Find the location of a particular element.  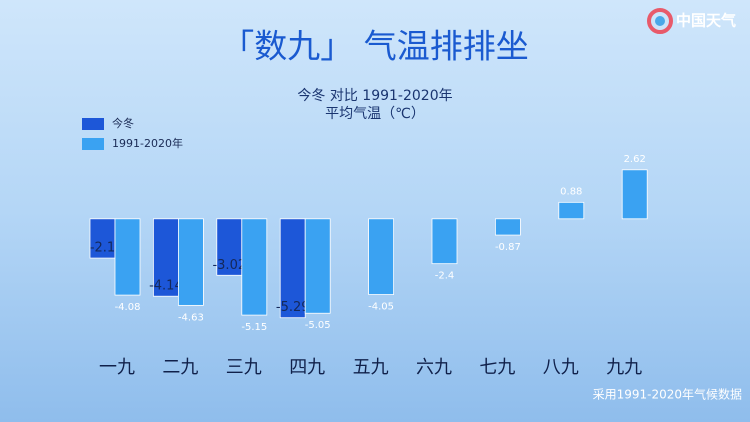

source-note: 采用1991-2020年气候数据 is located at coordinates (667, 394).